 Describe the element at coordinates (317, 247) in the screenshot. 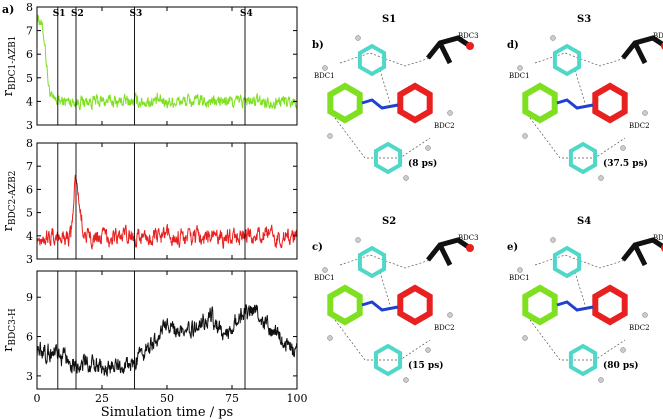

I see `panel-label: c)` at that location.